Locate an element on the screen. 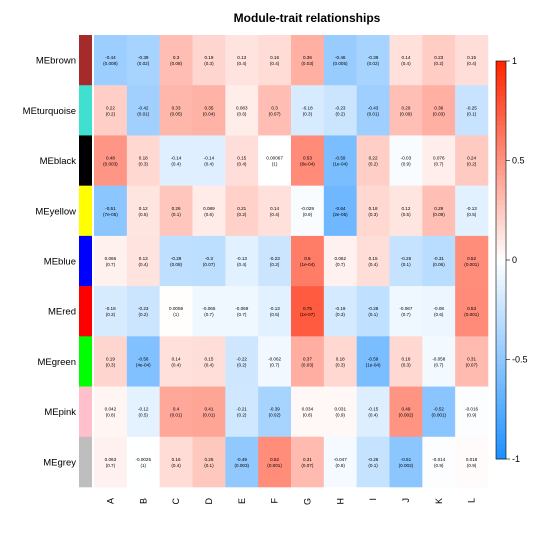  cell-pvalue-label: (0.05) is located at coordinates (176, 113).